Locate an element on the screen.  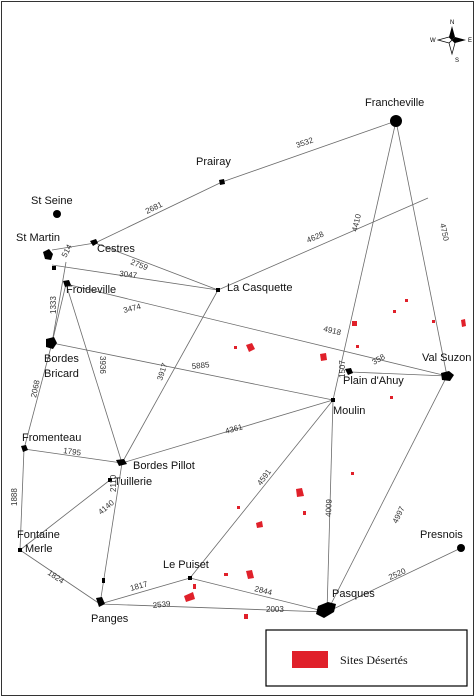
st-martin-symbol is located at coordinates (49, 259).